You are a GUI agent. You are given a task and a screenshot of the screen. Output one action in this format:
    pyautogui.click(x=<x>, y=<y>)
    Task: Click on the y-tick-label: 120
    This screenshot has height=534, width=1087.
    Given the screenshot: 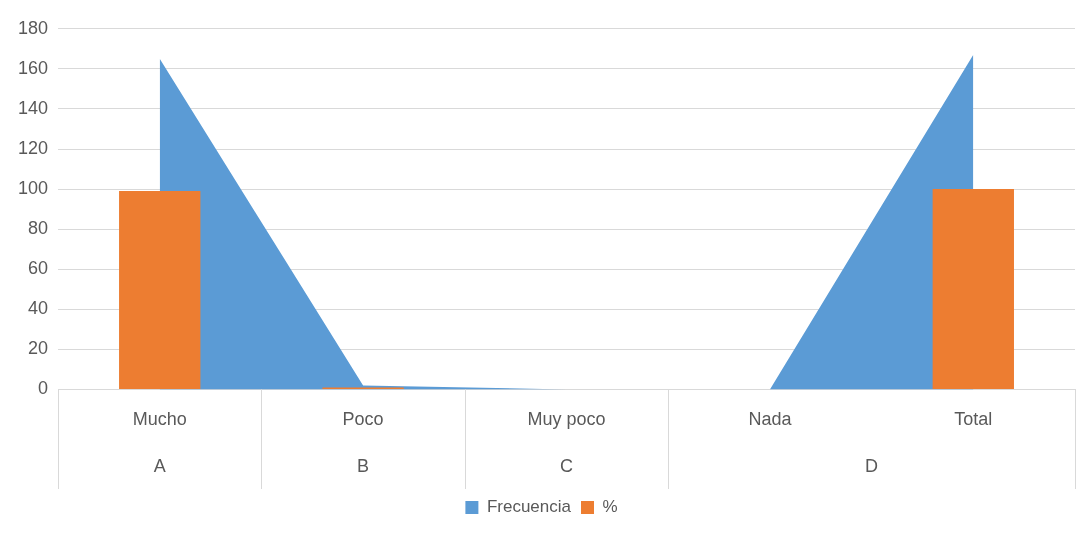 What is the action you would take?
    pyautogui.click(x=33, y=147)
    